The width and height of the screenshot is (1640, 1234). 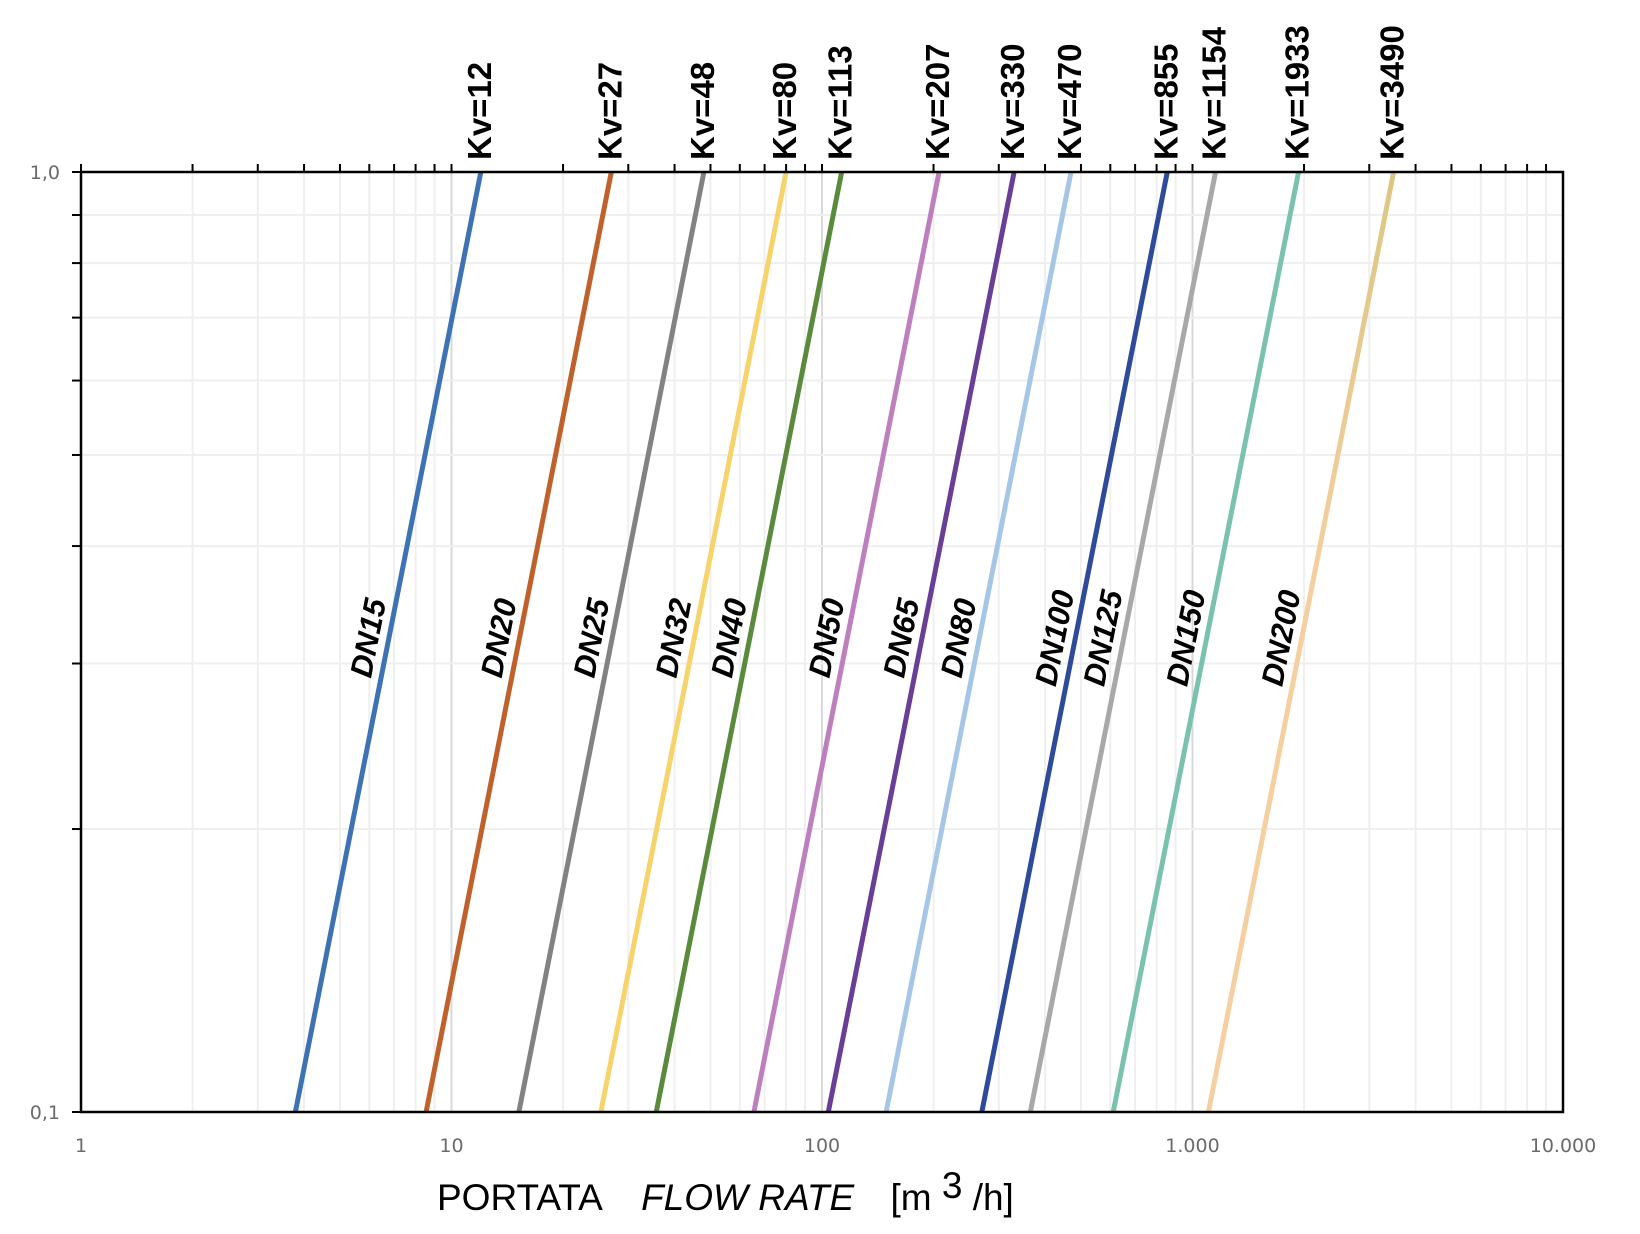 I want to click on kv-label-dn100: Kv=855, so click(x=1165, y=101).